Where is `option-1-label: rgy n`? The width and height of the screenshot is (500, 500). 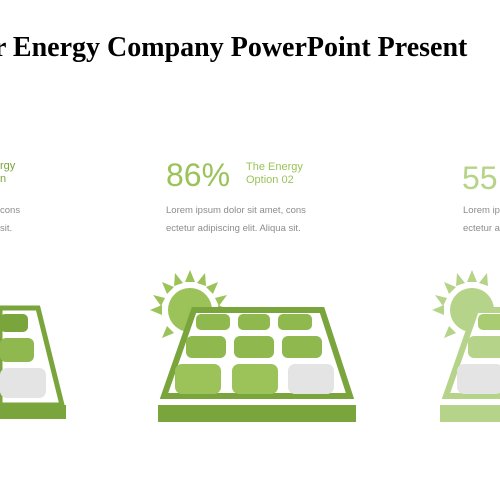 option-1-label: rgy n is located at coordinates (8, 172).